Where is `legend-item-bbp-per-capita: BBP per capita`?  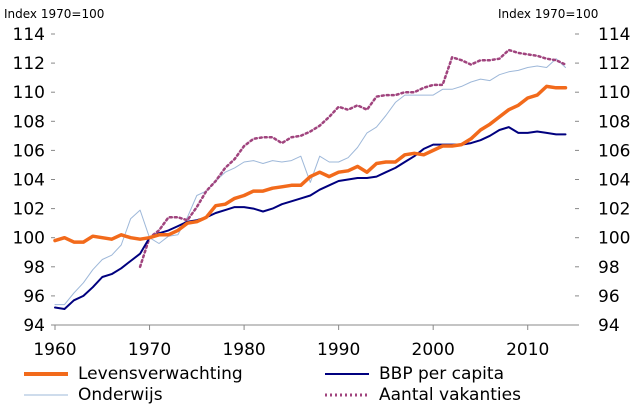 legend-item-bbp-per-capita: BBP per capita is located at coordinates (414, 374).